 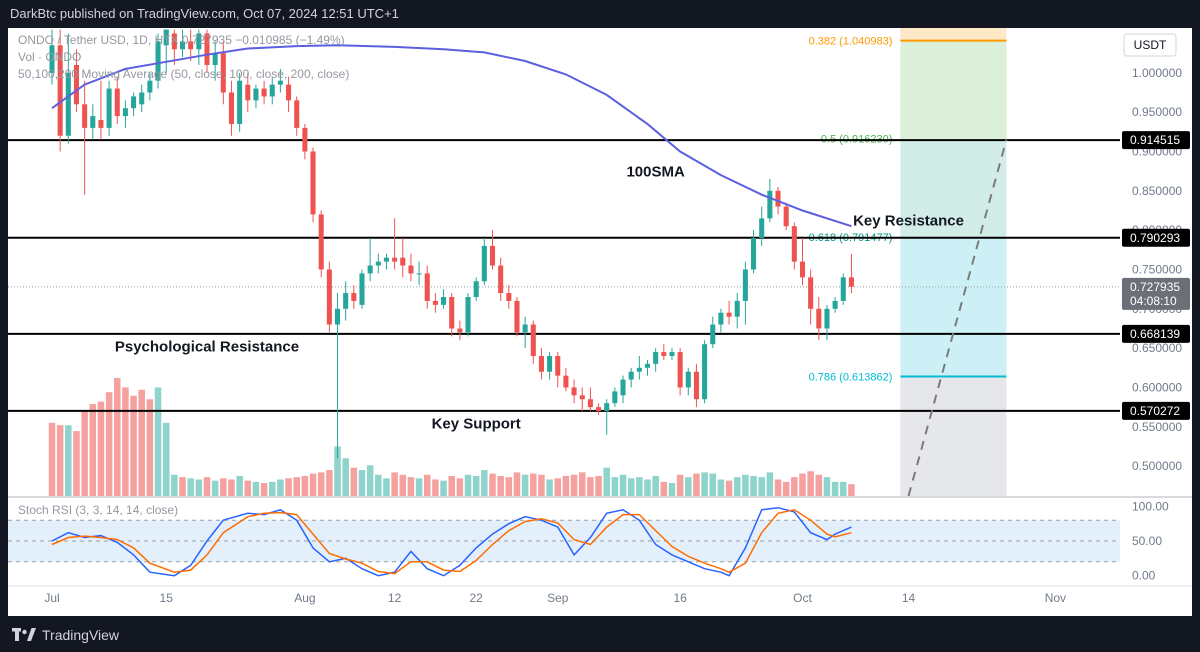 I want to click on tradingview-logo-icon, so click(x=24, y=635).